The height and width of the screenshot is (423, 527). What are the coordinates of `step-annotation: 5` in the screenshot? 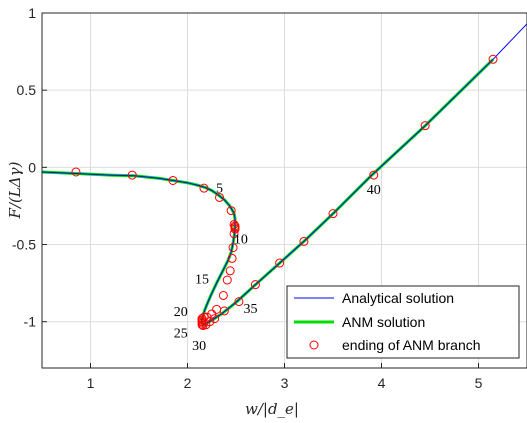 It's located at (219, 188).